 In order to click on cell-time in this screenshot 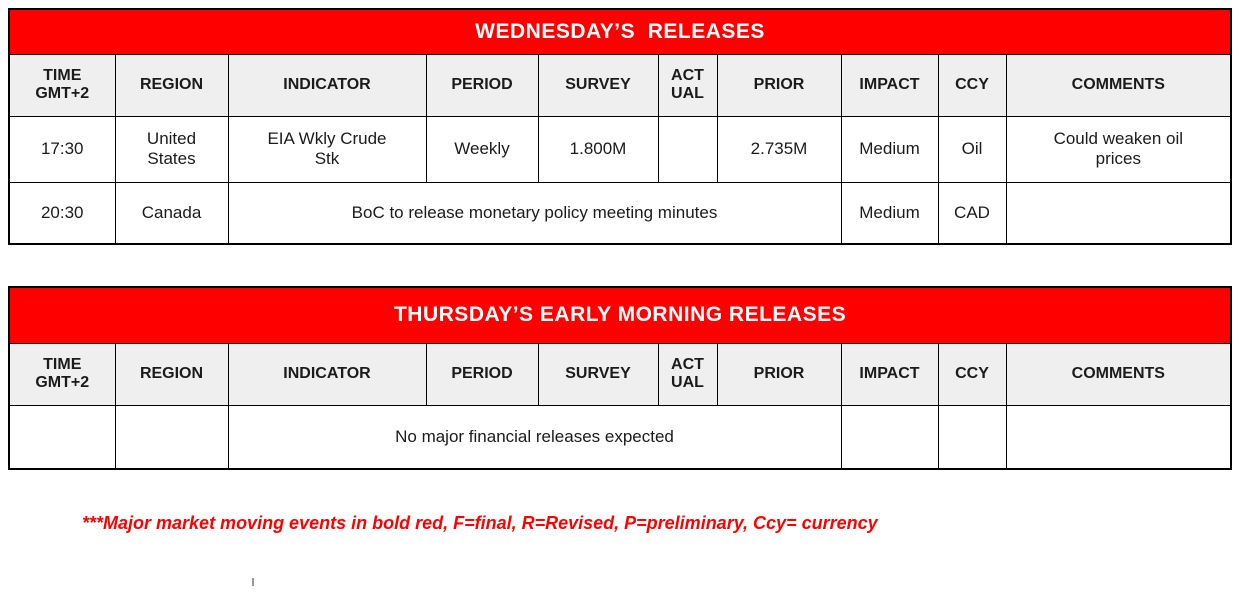, I will do `click(62, 437)`.